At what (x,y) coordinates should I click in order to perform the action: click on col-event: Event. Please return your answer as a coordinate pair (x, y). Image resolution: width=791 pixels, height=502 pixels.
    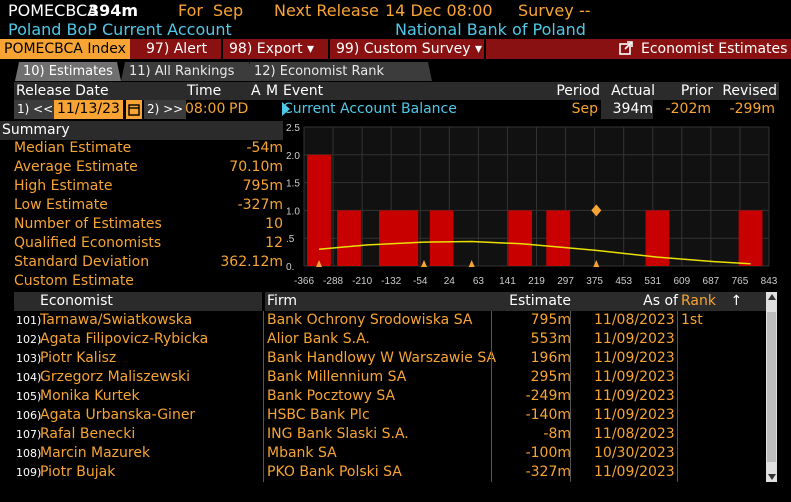
    Looking at the image, I should click on (410, 91).